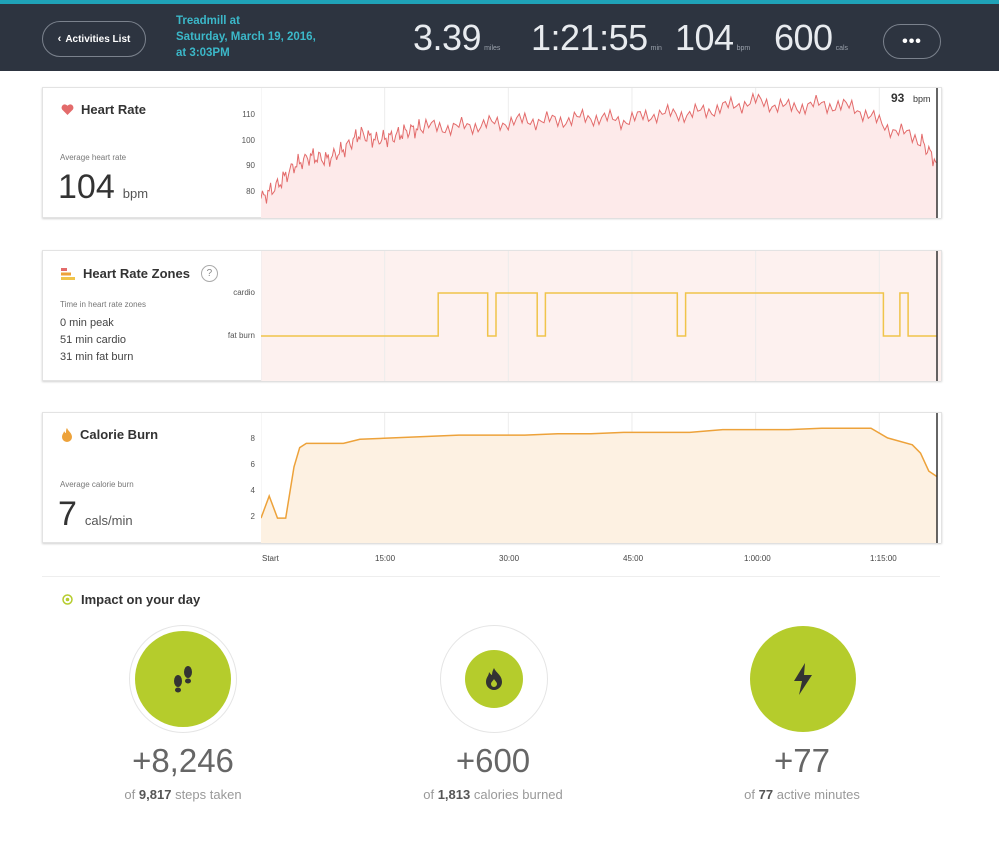 This screenshot has height=847, width=999. I want to click on hr-y-tick: 100, so click(248, 140).